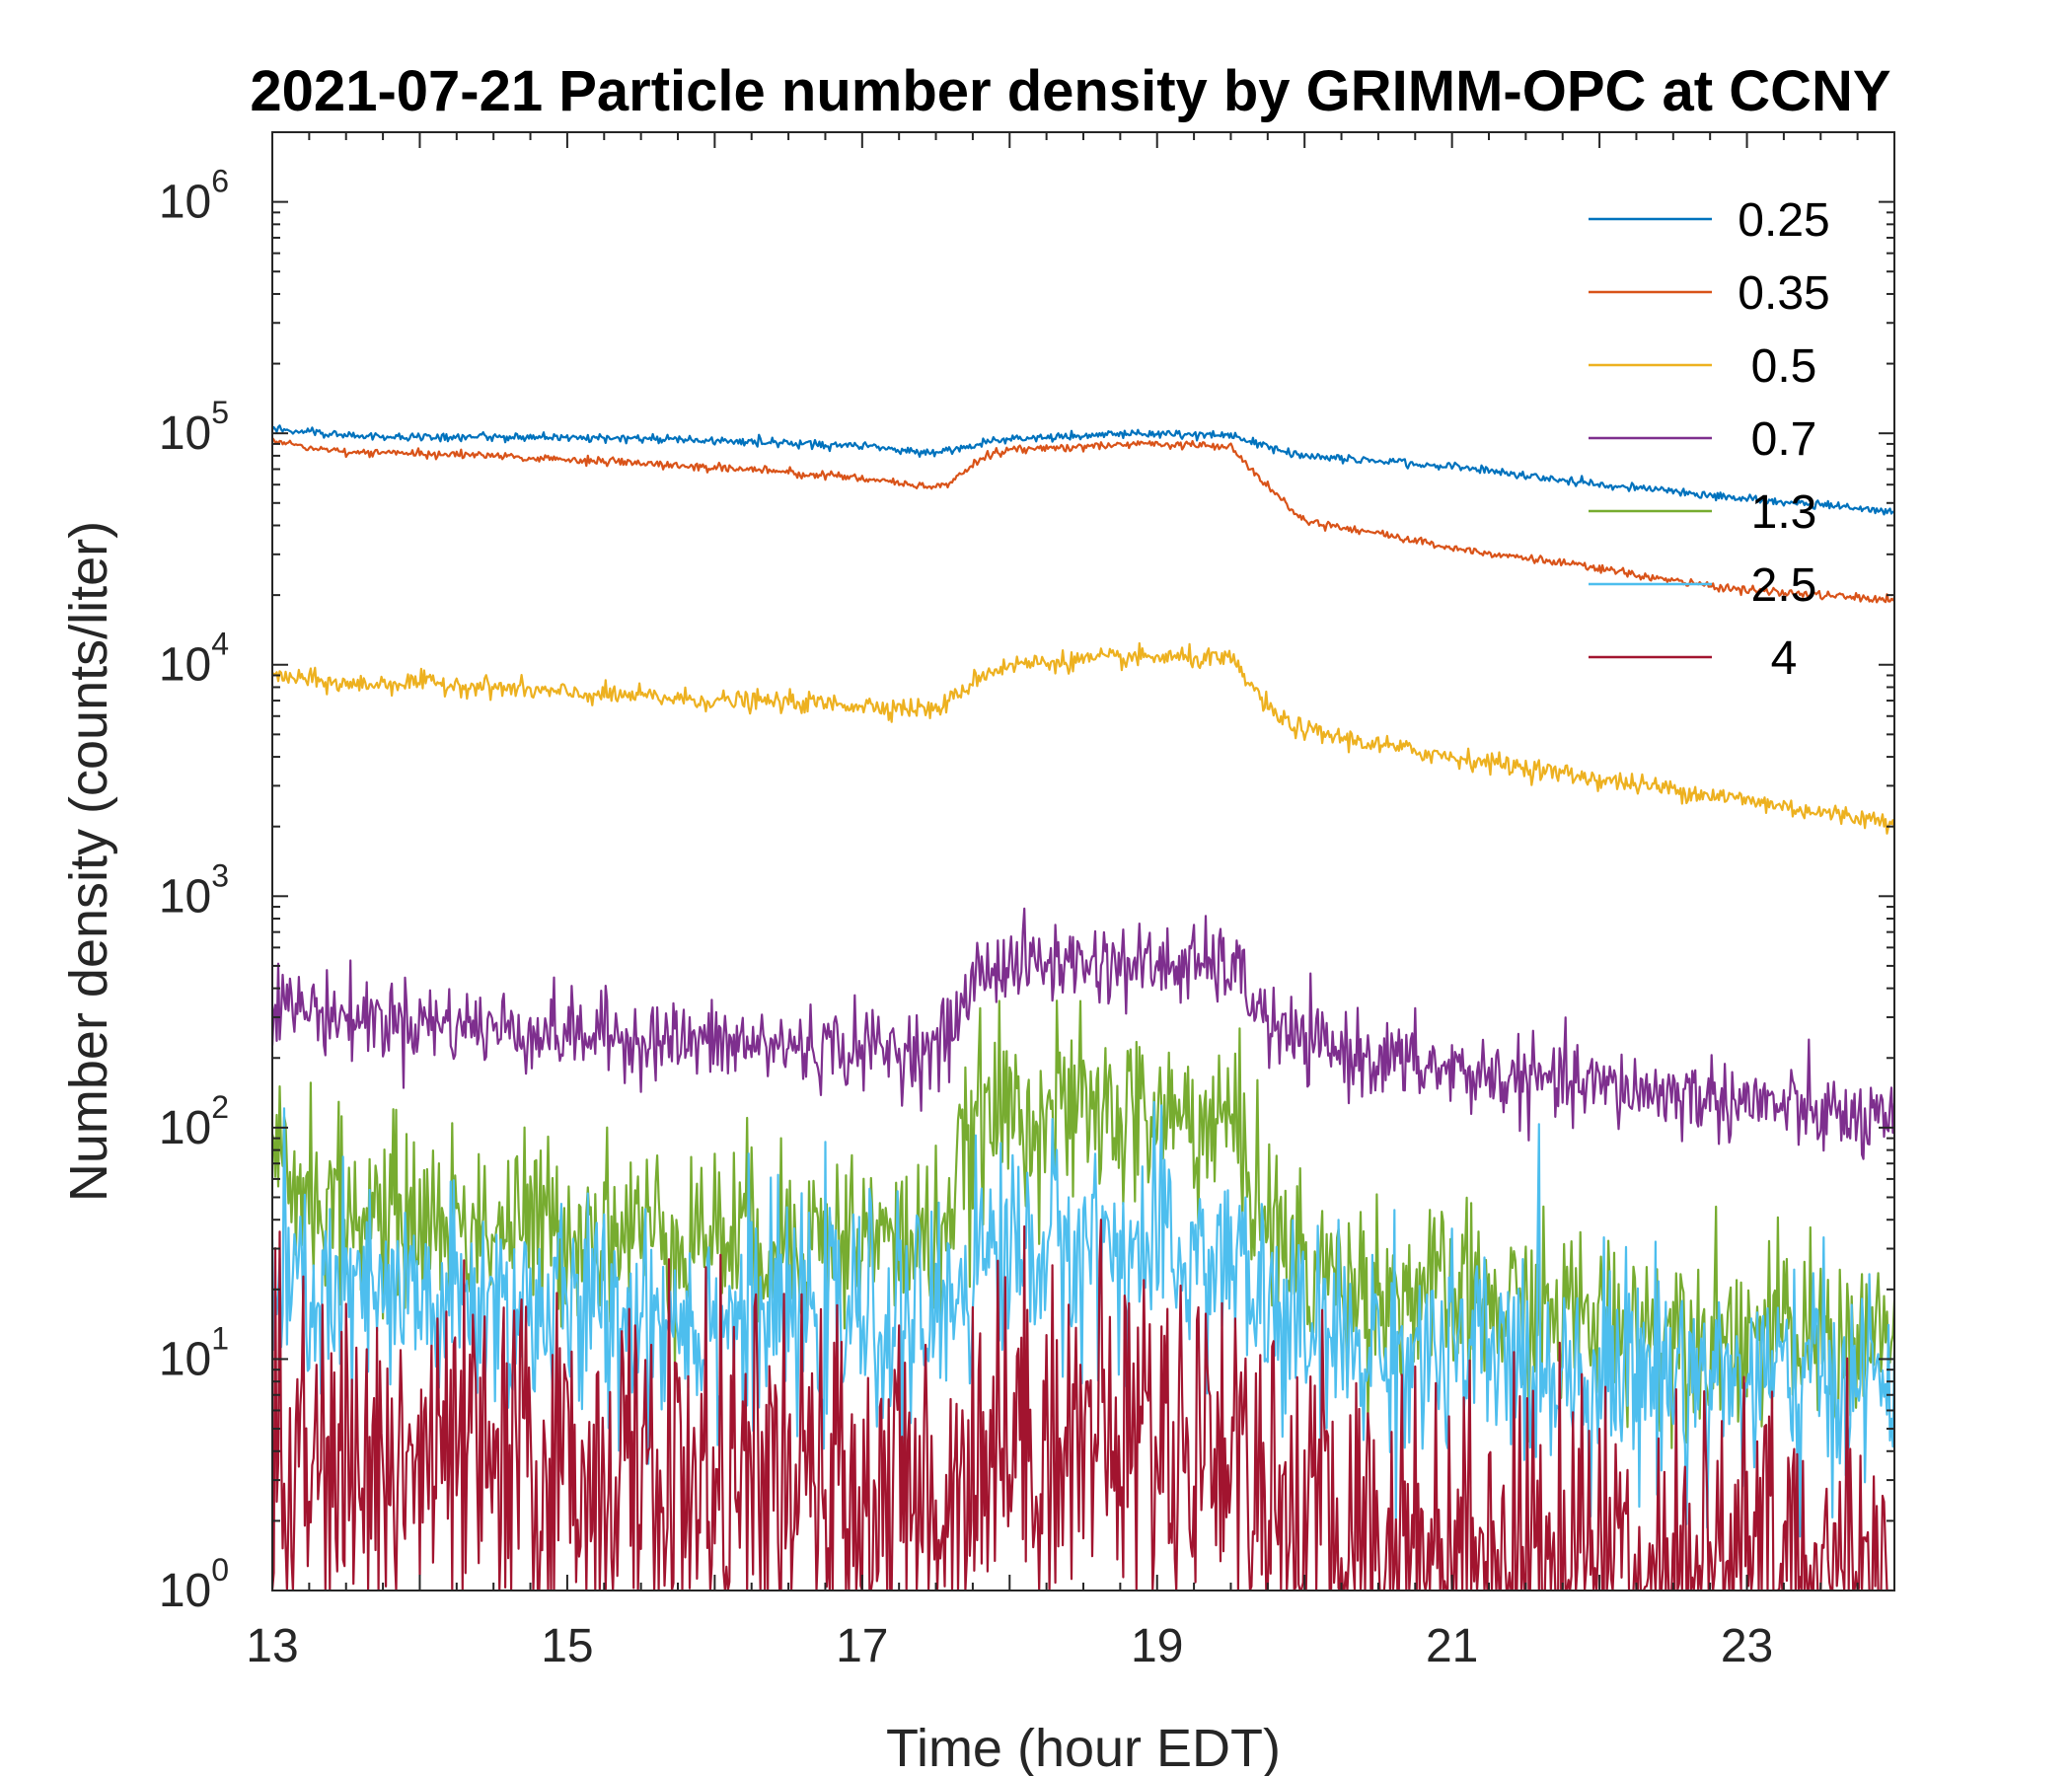 Image resolution: width=2072 pixels, height=1776 pixels. Describe the element at coordinates (1784, 294) in the screenshot. I see `legend-label: 0.35` at that location.